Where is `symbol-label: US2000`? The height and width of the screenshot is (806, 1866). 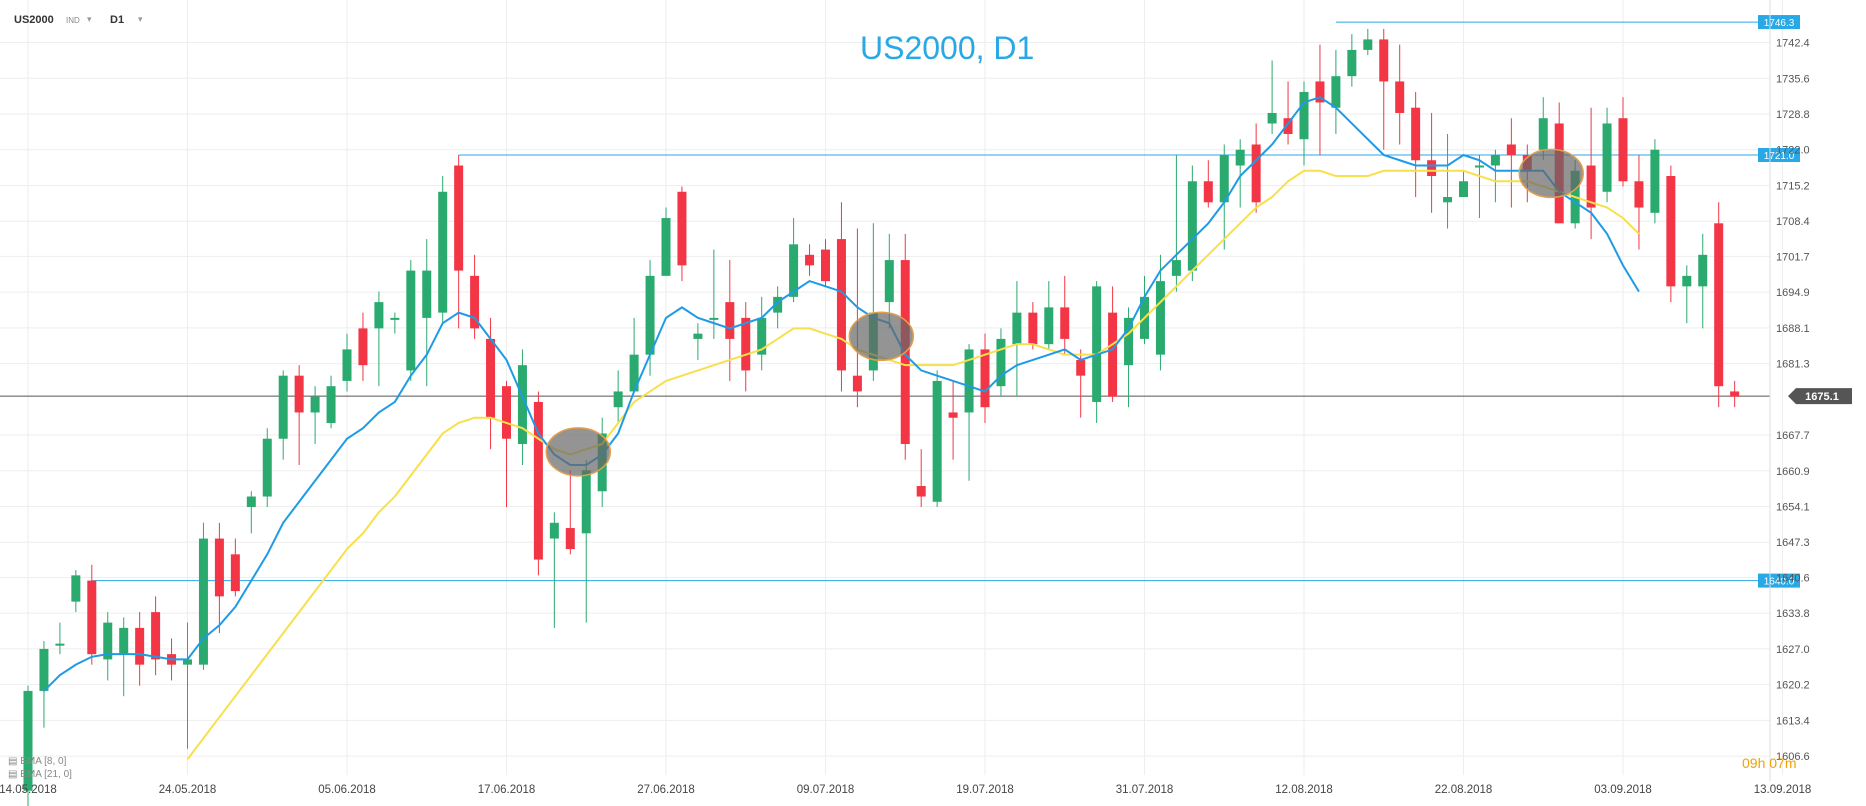
symbol-label: US2000 is located at coordinates (34, 20).